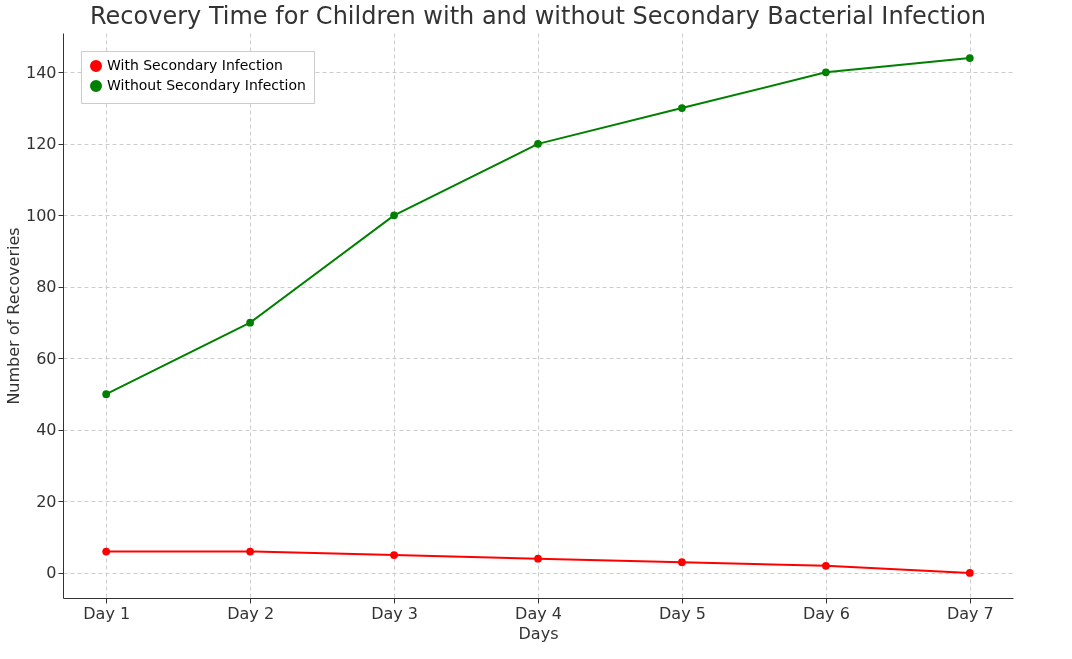  I want to click on chart-title: Recovery Time for Children with and without Secondary Bacterial Infection, so click(538, 16).